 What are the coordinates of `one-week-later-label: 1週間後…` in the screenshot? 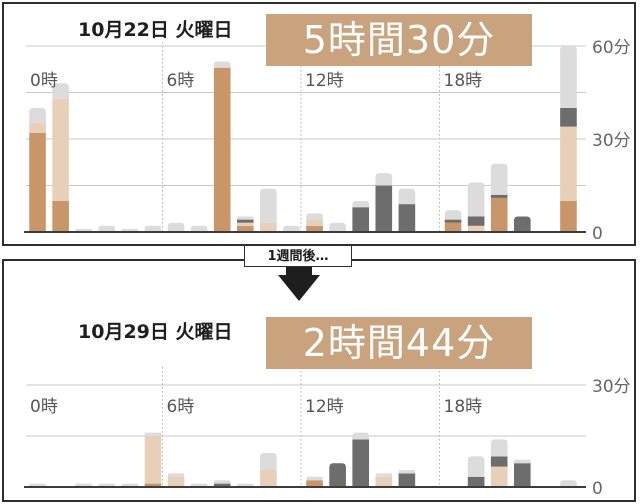 It's located at (298, 256).